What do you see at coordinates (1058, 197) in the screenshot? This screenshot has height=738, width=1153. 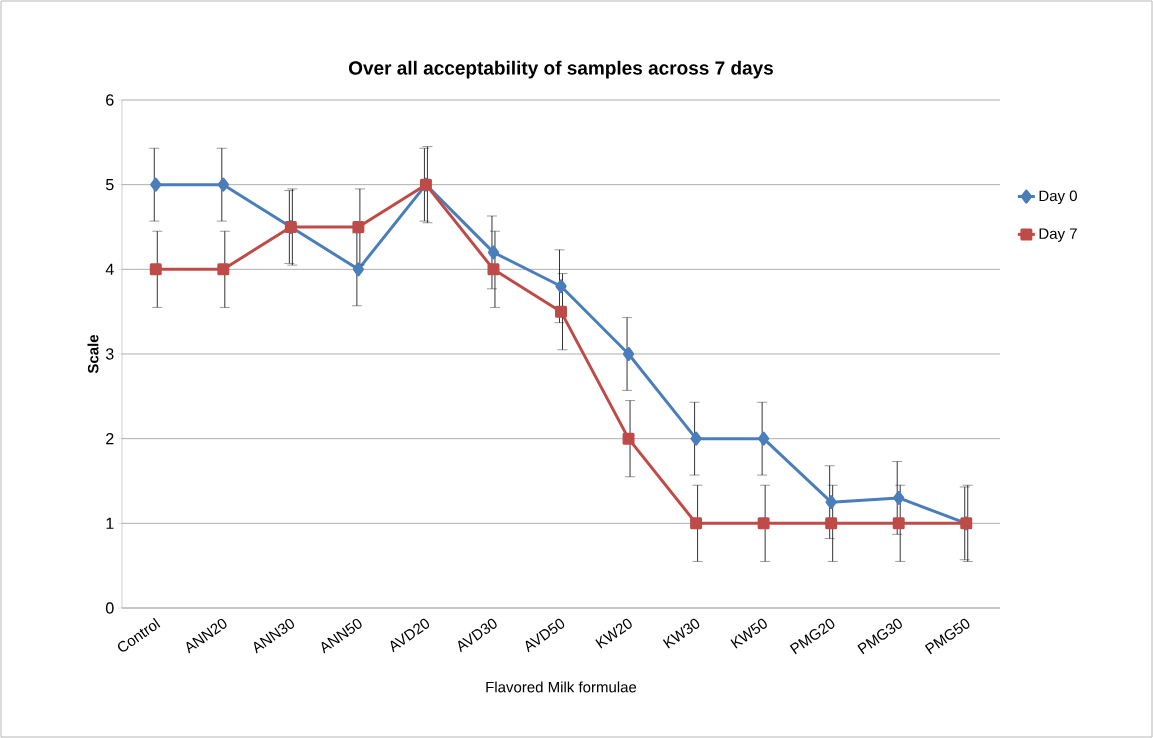 I see `legend-label: Day 0` at bounding box center [1058, 197].